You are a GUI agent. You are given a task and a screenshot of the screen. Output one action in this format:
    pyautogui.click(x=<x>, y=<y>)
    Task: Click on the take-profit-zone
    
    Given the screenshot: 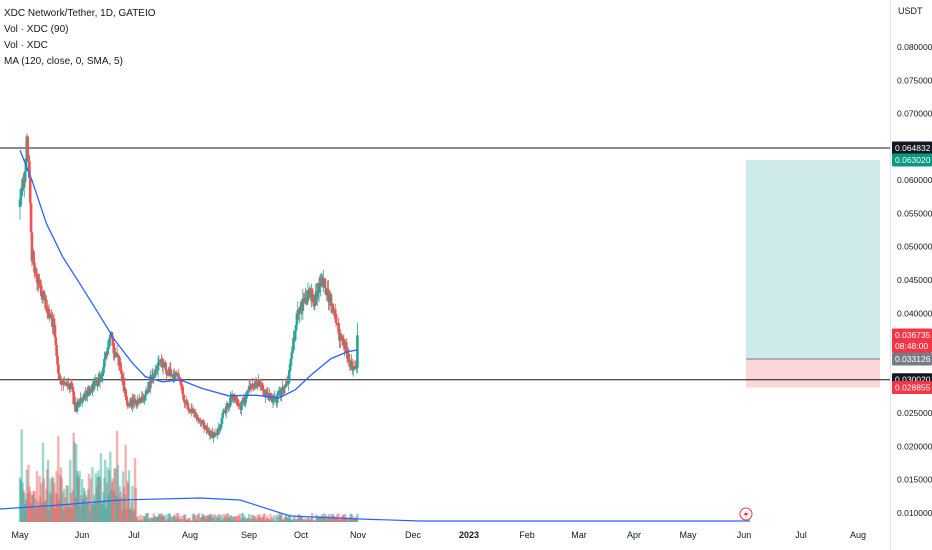 What is the action you would take?
    pyautogui.click(x=813, y=260)
    